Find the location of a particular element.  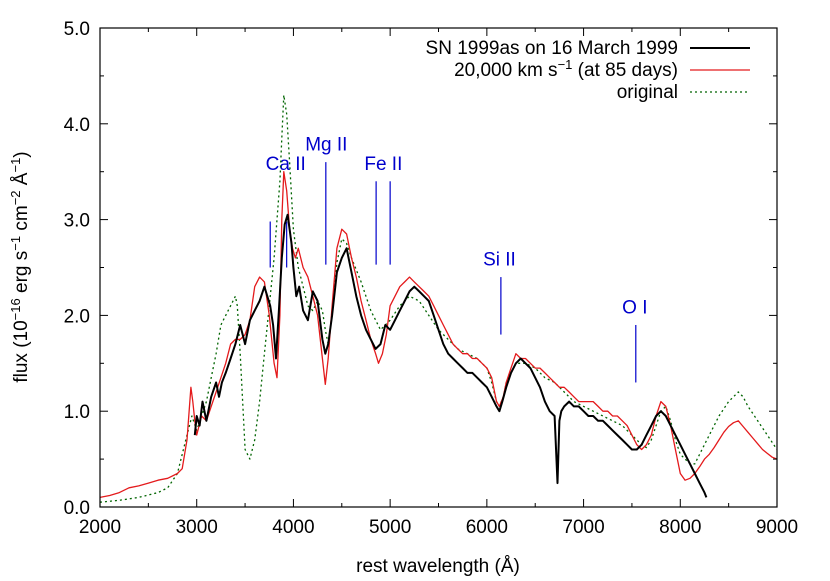

annotation-label: Si II is located at coordinates (499, 260).